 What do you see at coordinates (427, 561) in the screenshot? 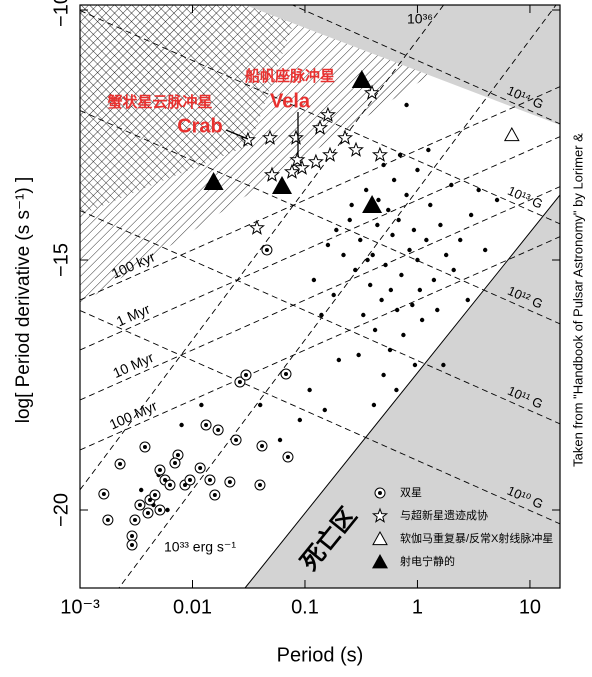
I see `legend-label: 射电宁静的` at bounding box center [427, 561].